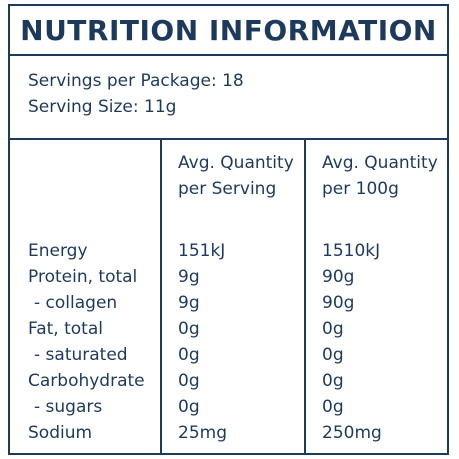 The image size is (459, 459). What do you see at coordinates (202, 251) in the screenshot?
I see `per-serving-value: 151kJ` at bounding box center [202, 251].